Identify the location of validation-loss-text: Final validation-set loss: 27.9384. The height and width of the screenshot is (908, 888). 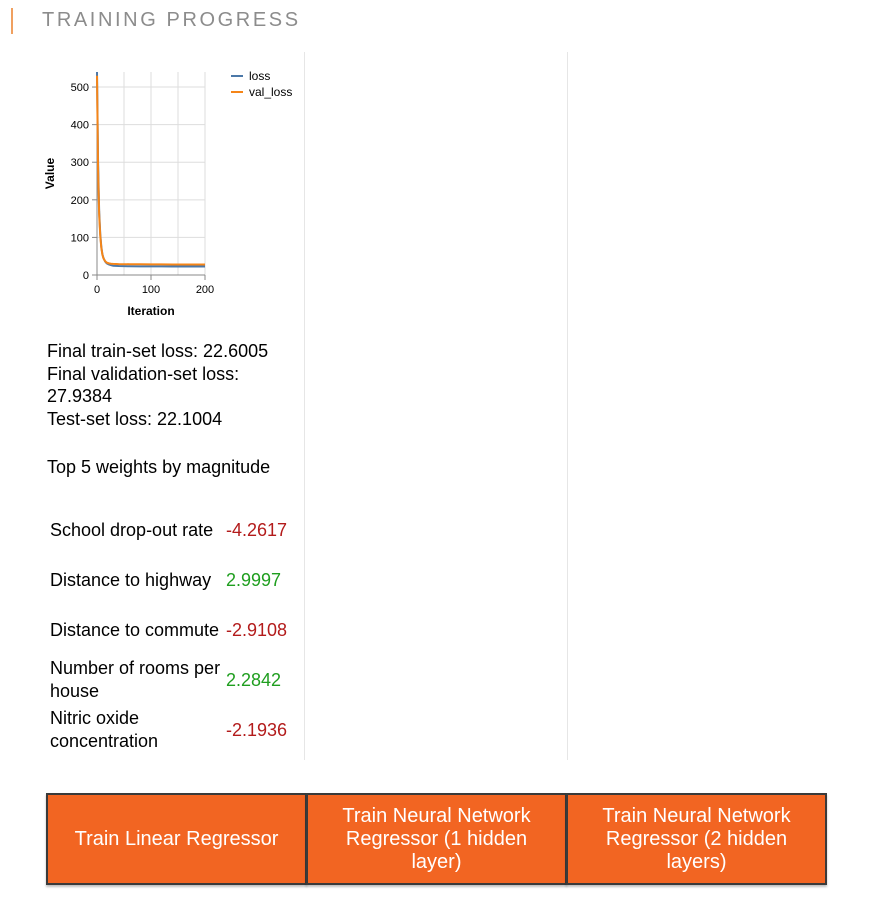
(143, 385).